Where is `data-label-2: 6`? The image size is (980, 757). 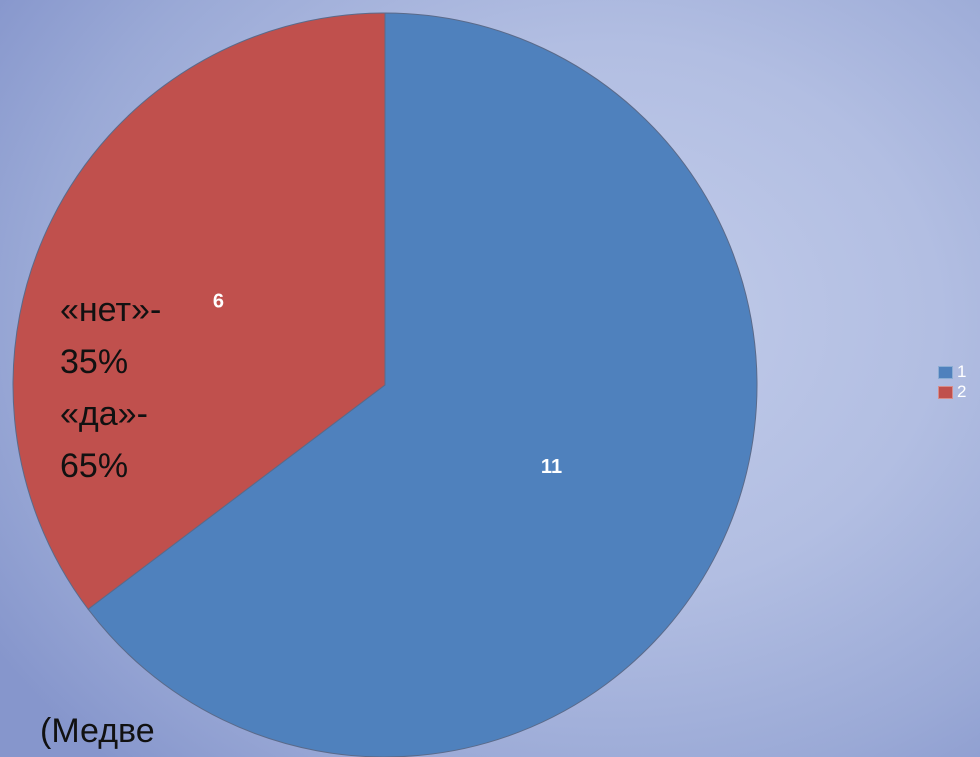
data-label-2: 6 is located at coordinates (218, 301).